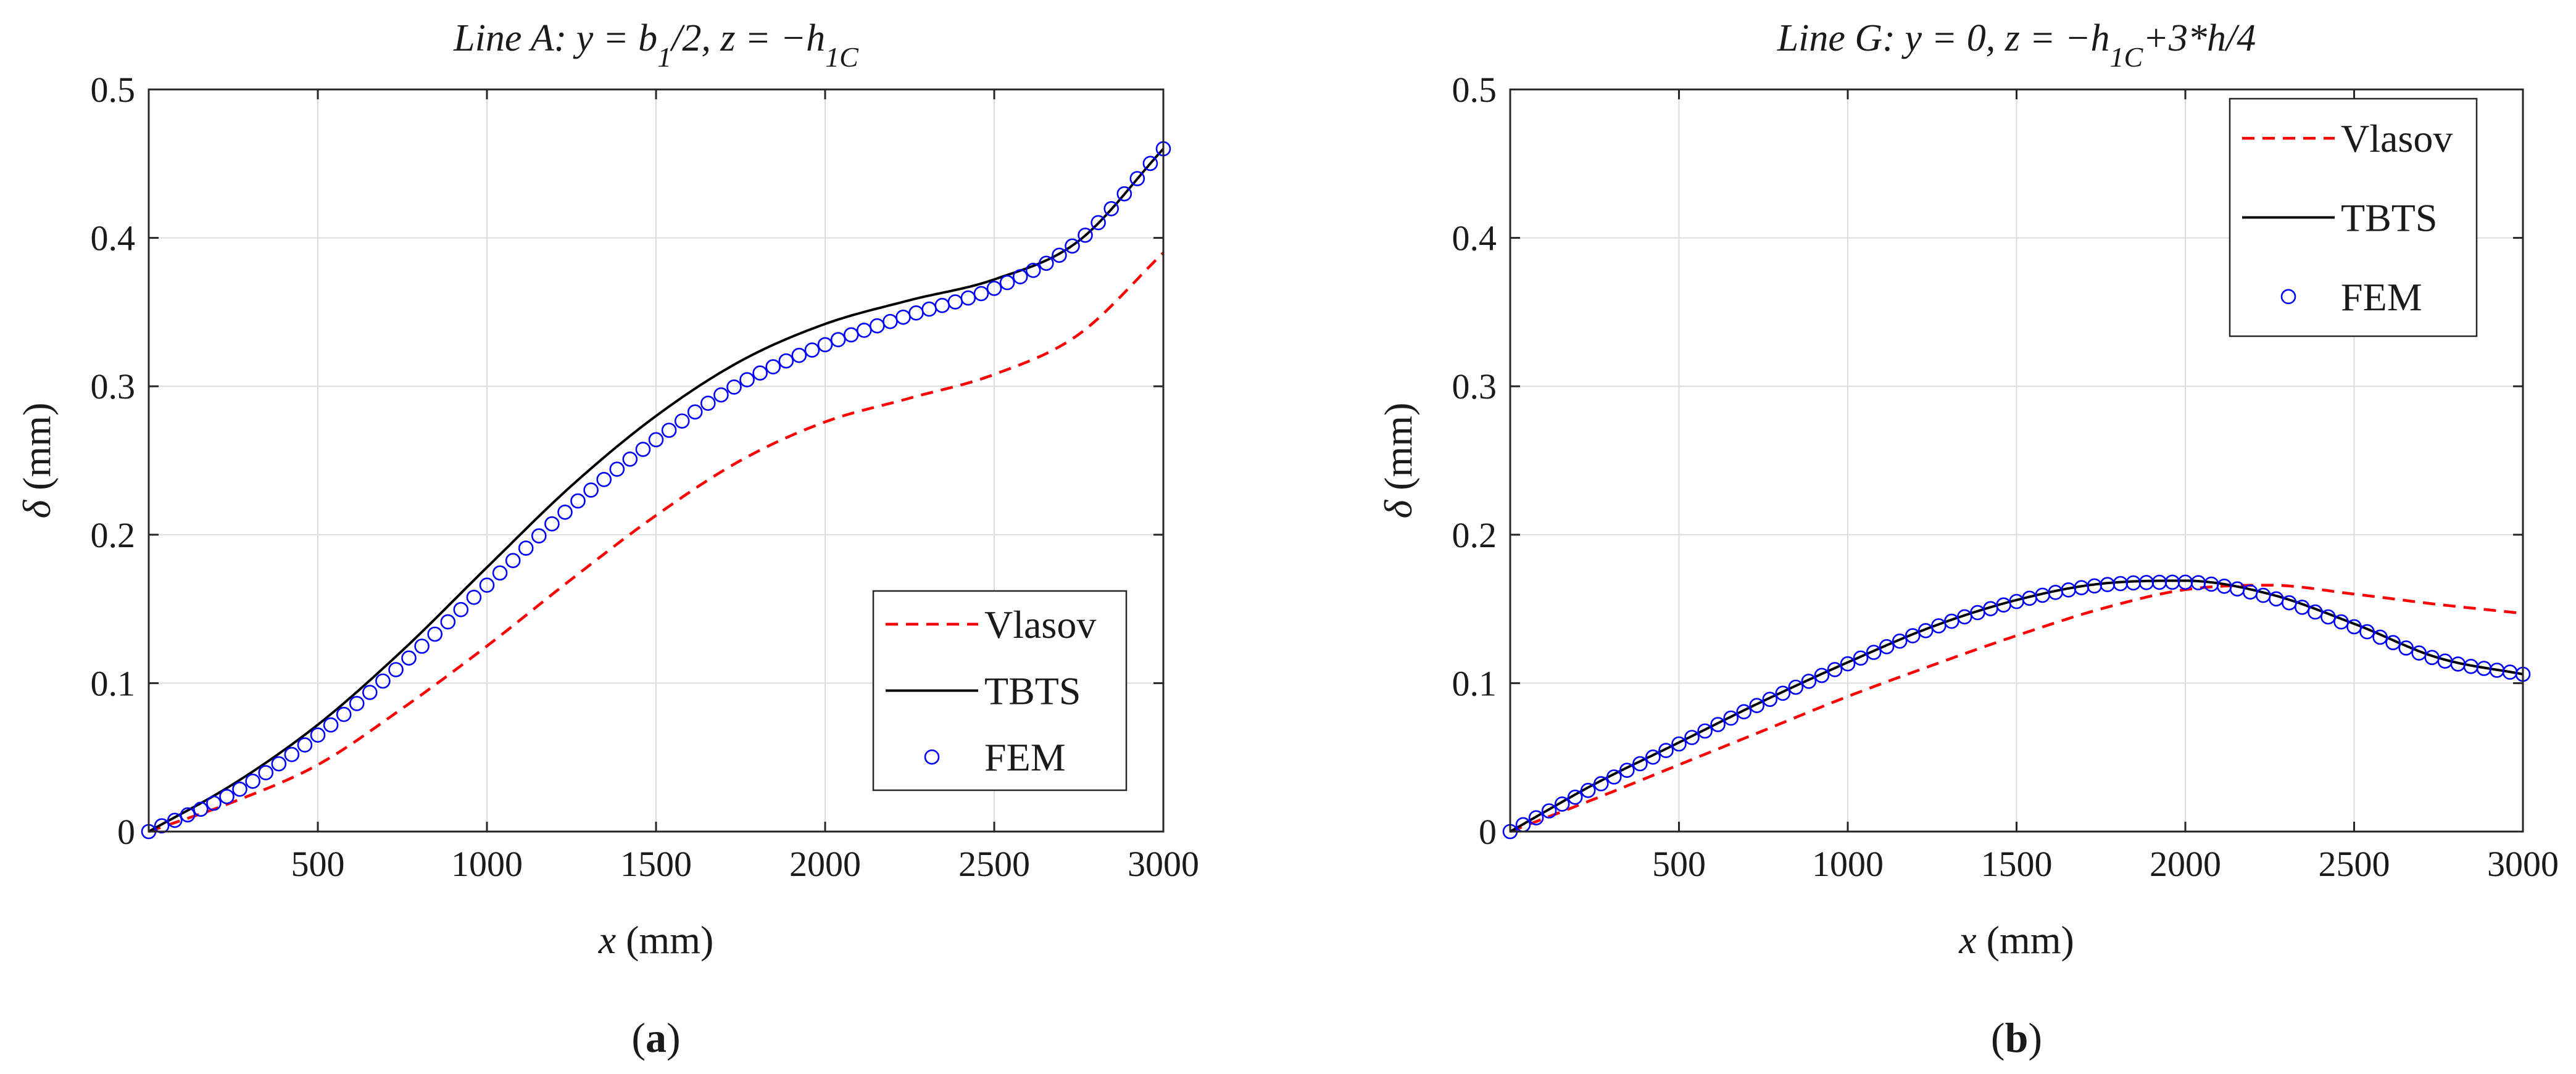  I want to click on legend-tbts-label: TBTS, so click(2389, 218).